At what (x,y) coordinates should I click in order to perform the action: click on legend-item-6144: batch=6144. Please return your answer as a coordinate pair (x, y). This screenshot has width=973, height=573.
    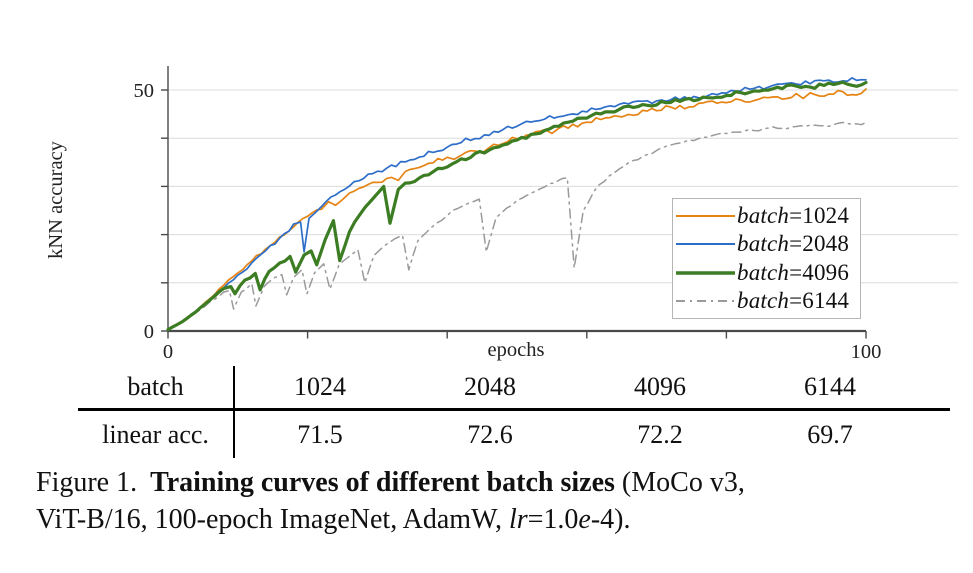
    Looking at the image, I should click on (766, 300).